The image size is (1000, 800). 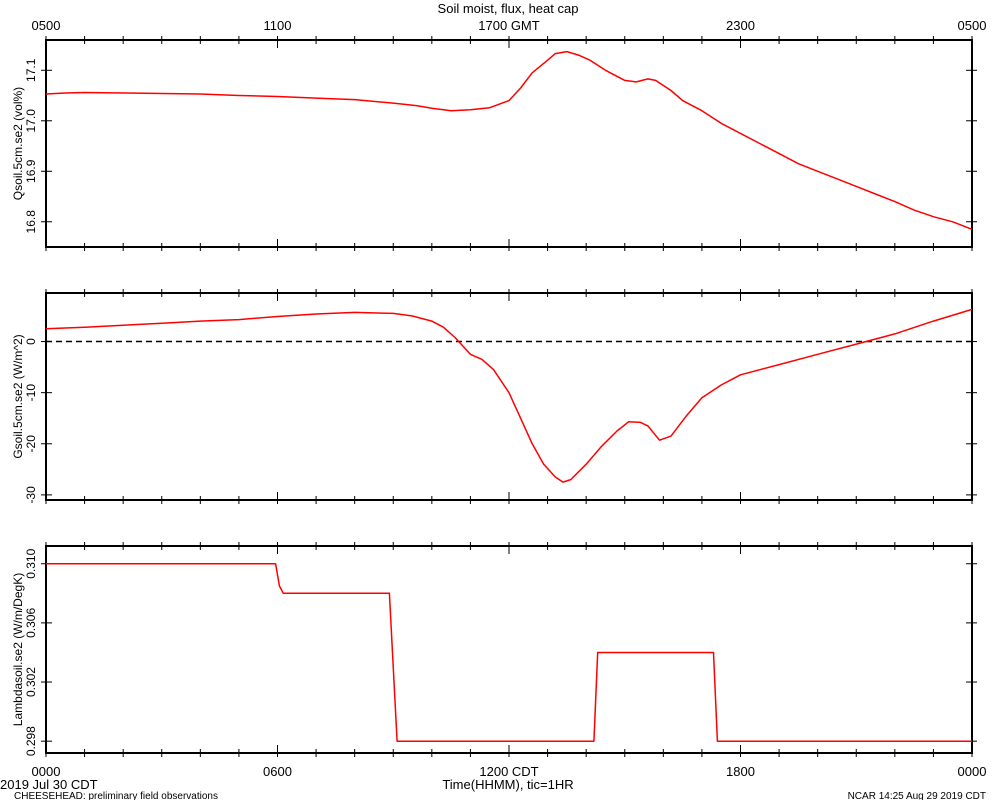 What do you see at coordinates (31, 341) in the screenshot?
I see `y-tick-label: 0` at bounding box center [31, 341].